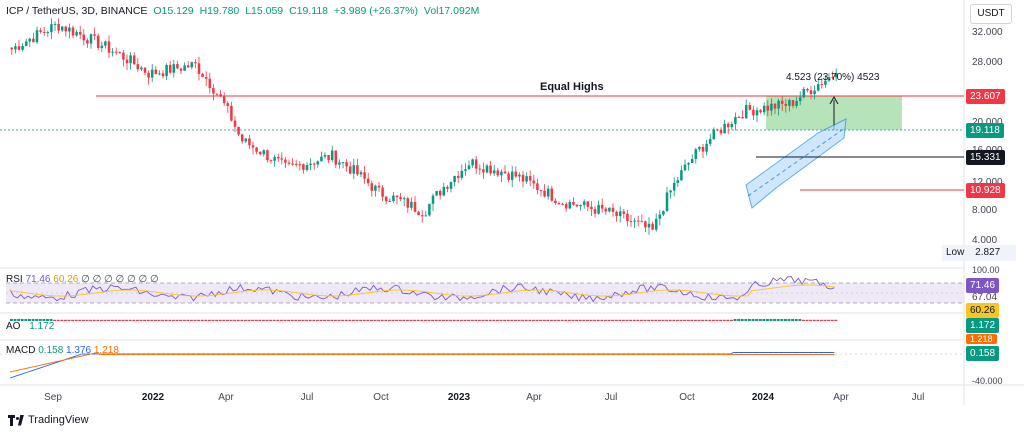  I want to click on x-tick: Sep, so click(53, 397).